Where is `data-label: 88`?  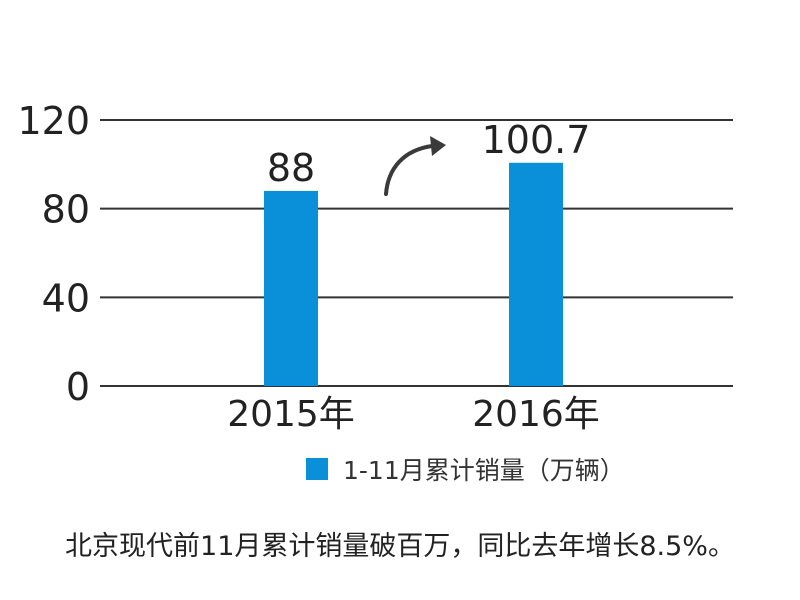 data-label: 88 is located at coordinates (291, 168).